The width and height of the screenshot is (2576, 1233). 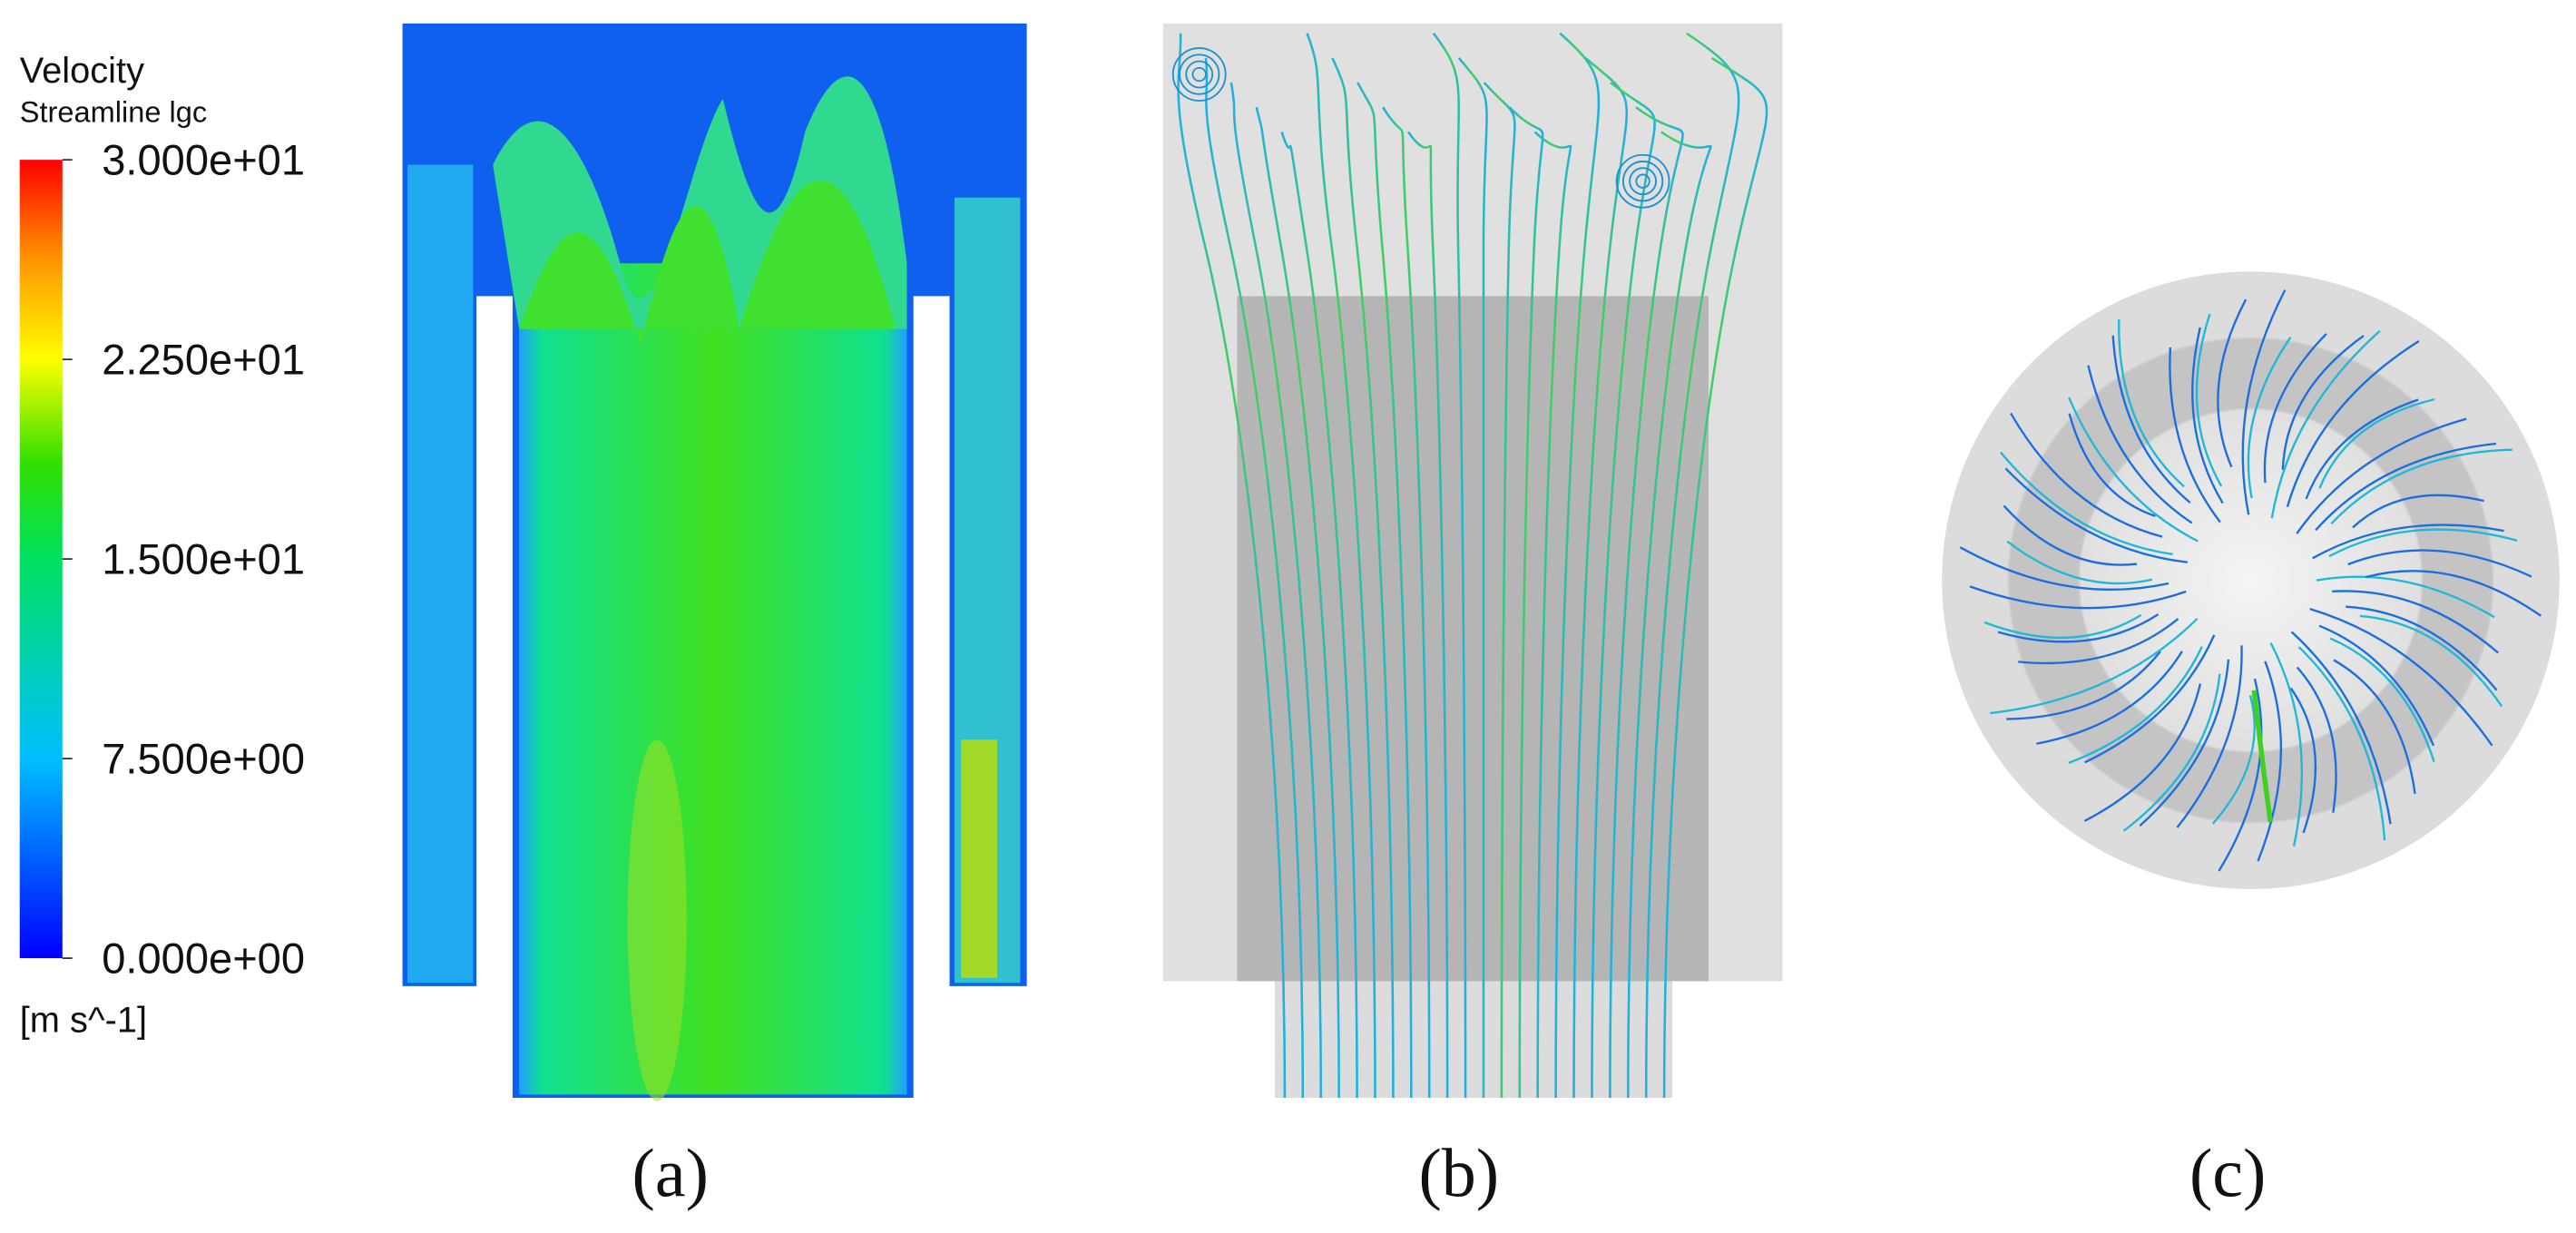 I want to click on panel-label: (a), so click(x=670, y=1174).